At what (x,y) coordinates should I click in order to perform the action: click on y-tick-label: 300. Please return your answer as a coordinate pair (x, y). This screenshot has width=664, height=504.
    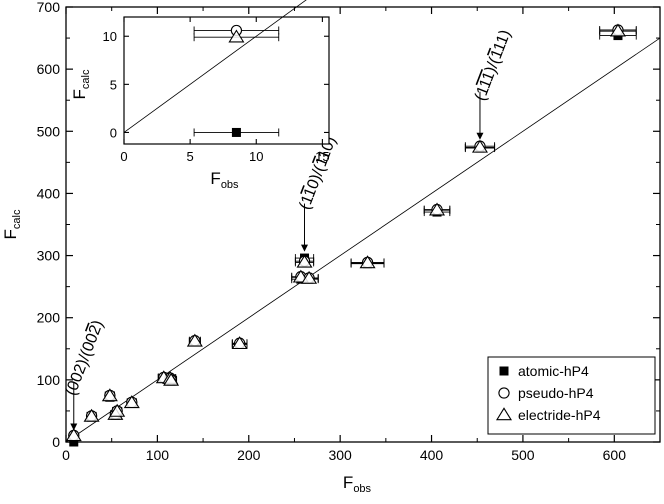
    Looking at the image, I should click on (49, 256).